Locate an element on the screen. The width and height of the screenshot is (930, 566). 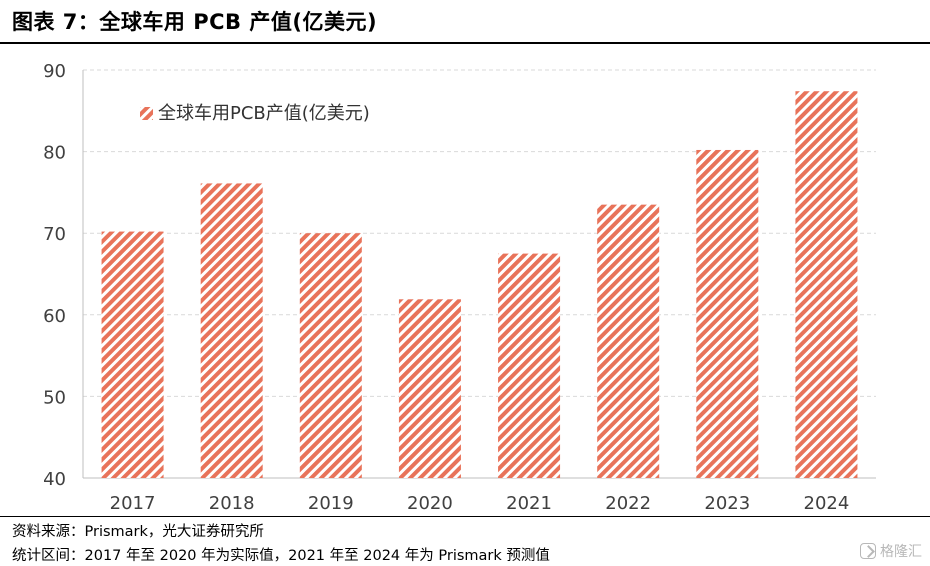
x-tick-label: 2020 is located at coordinates (430, 503).